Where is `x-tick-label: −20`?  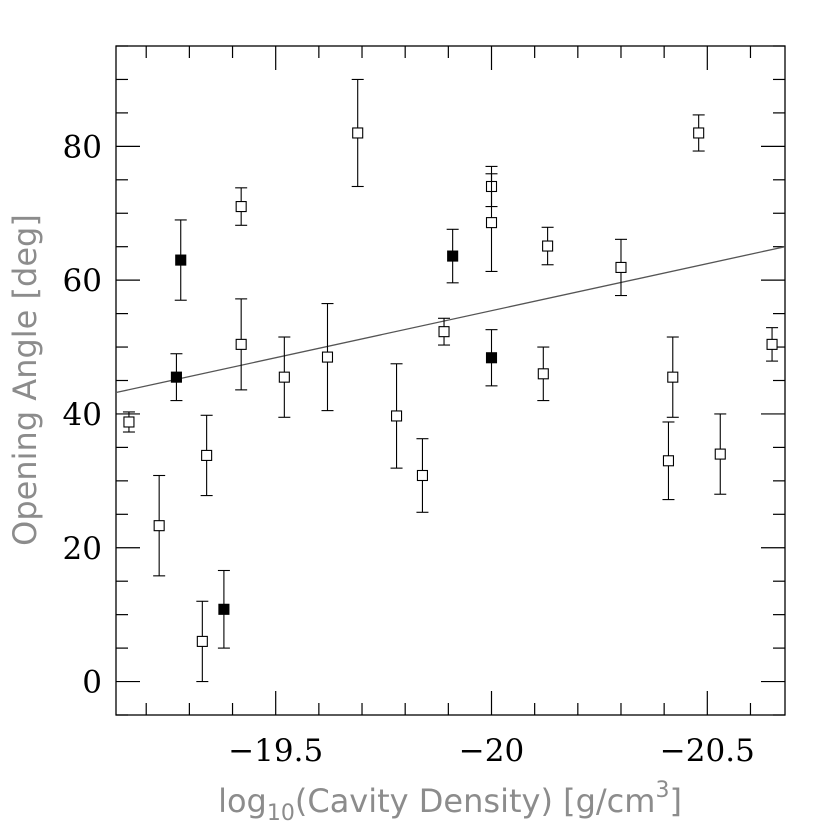 x-tick-label: −20 is located at coordinates (491, 751).